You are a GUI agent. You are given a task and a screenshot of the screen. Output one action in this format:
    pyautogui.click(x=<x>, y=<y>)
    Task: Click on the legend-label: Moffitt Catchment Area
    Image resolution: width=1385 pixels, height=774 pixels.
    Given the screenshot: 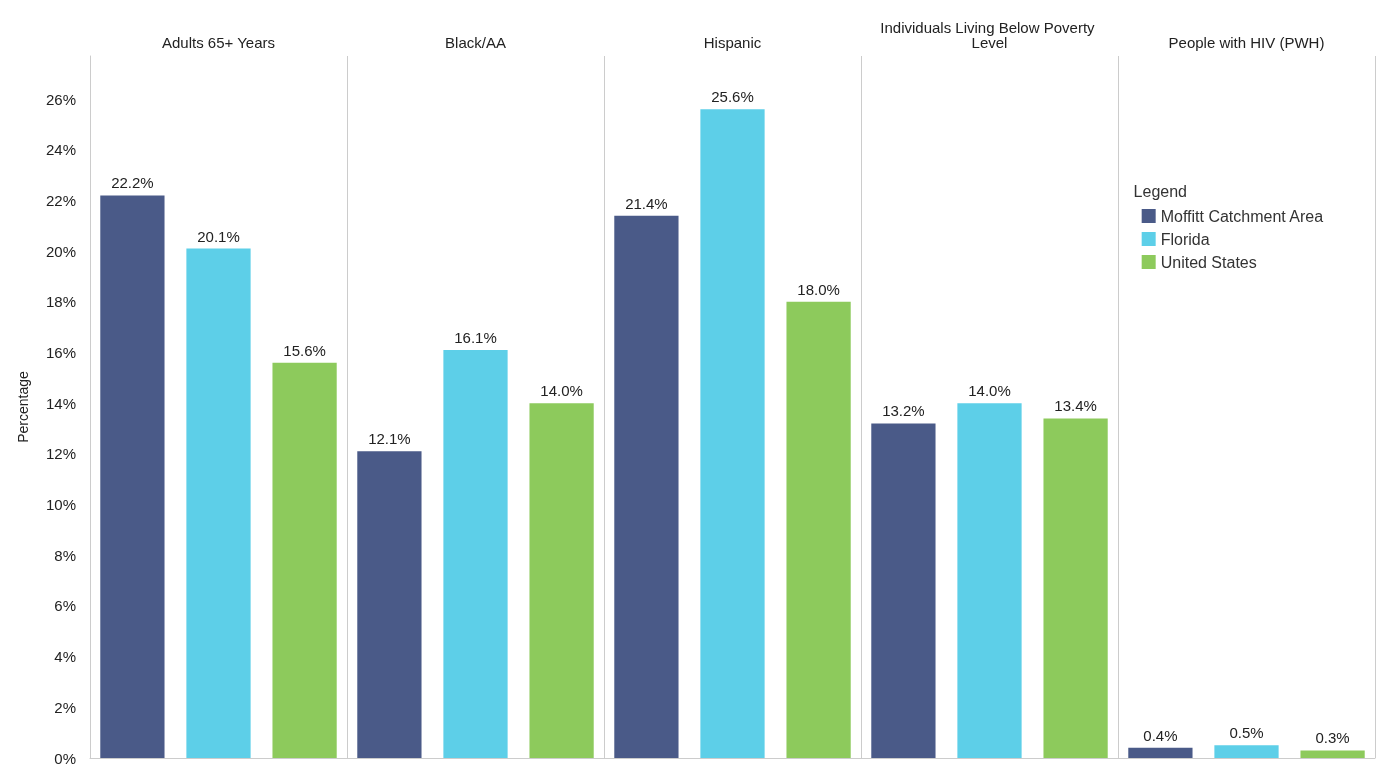 What is the action you would take?
    pyautogui.click(x=1242, y=216)
    